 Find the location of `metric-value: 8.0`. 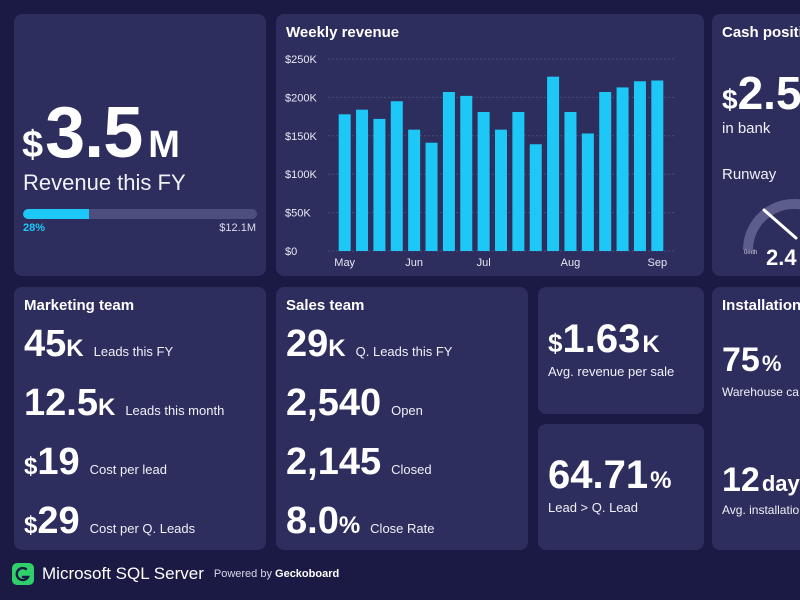

metric-value: 8.0 is located at coordinates (312, 521).